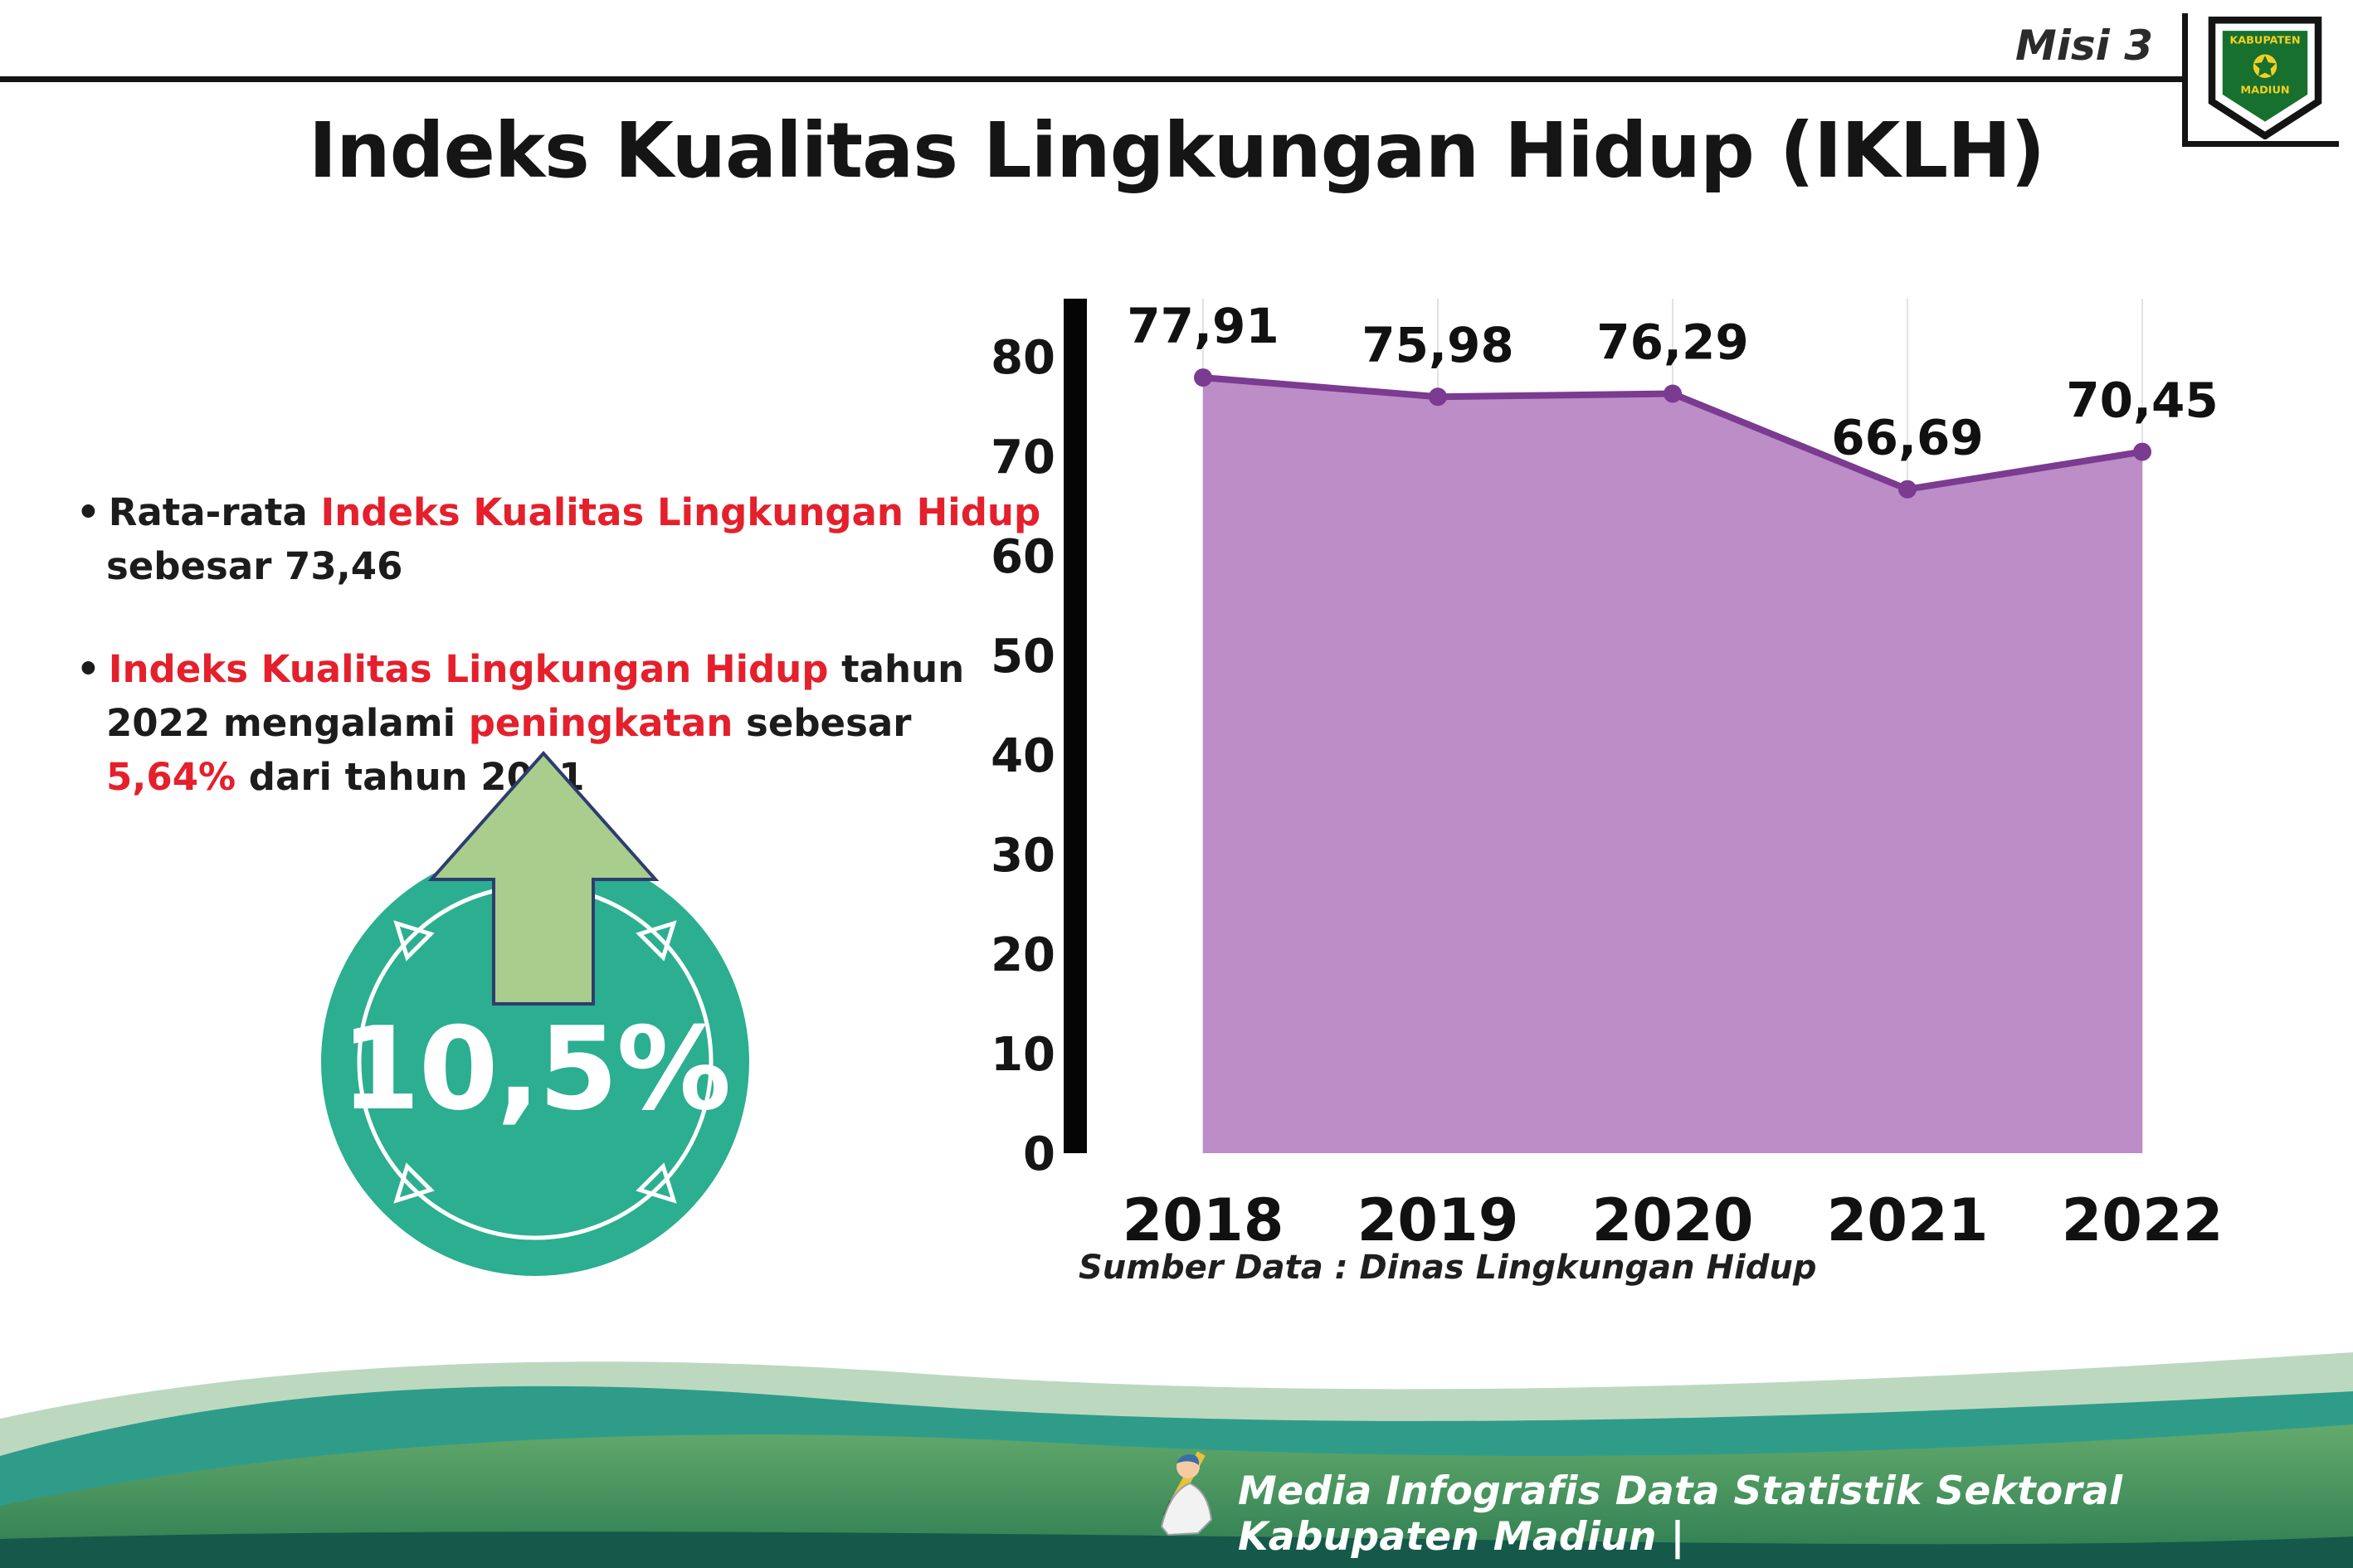  What do you see at coordinates (1023, 856) in the screenshot?
I see `svg-text: 30` at bounding box center [1023, 856].